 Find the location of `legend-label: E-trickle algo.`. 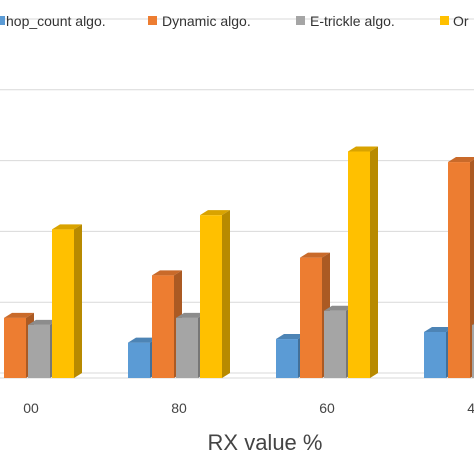

legend-label: E-trickle algo. is located at coordinates (352, 21).